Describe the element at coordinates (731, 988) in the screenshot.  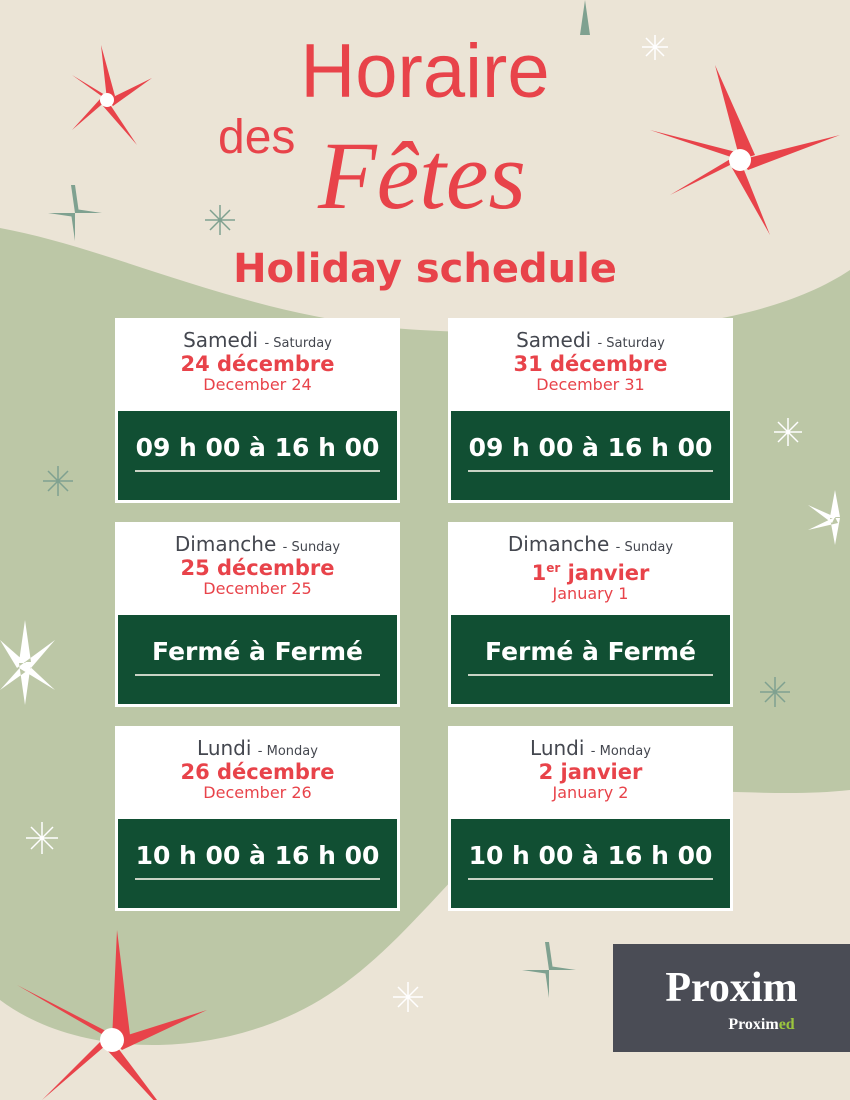
I see `logo-brand: Proxim` at that location.